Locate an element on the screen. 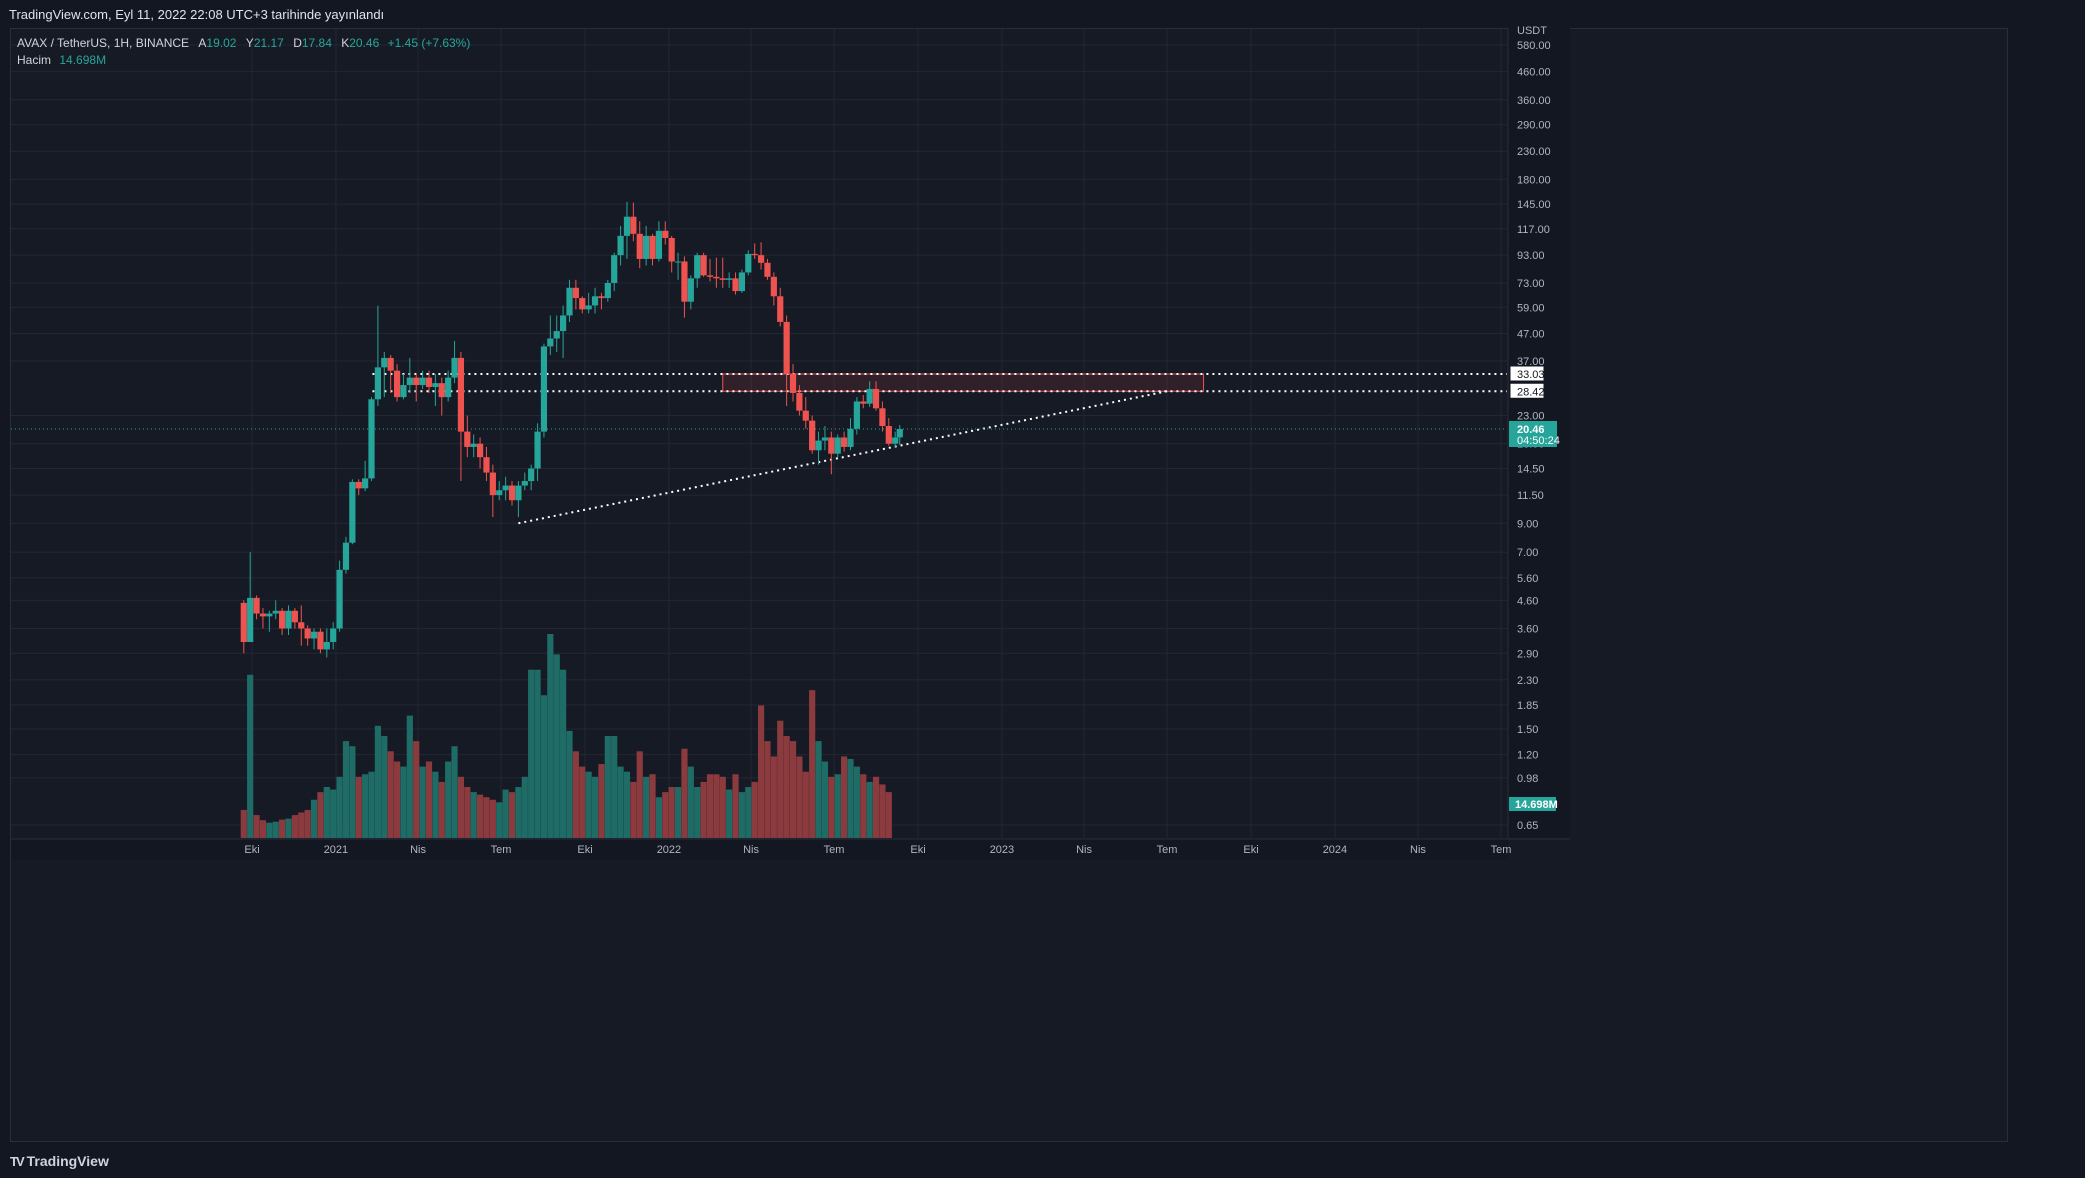 The height and width of the screenshot is (1178, 2085). tradingview-logo: TV TradingView is located at coordinates (59, 1161).